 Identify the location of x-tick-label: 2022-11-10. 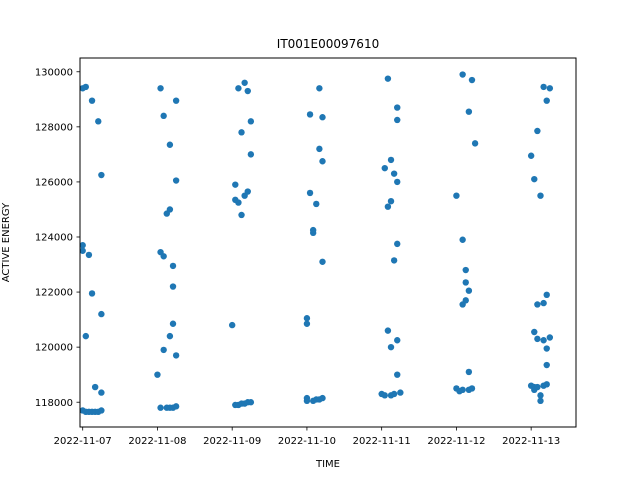
(307, 441).